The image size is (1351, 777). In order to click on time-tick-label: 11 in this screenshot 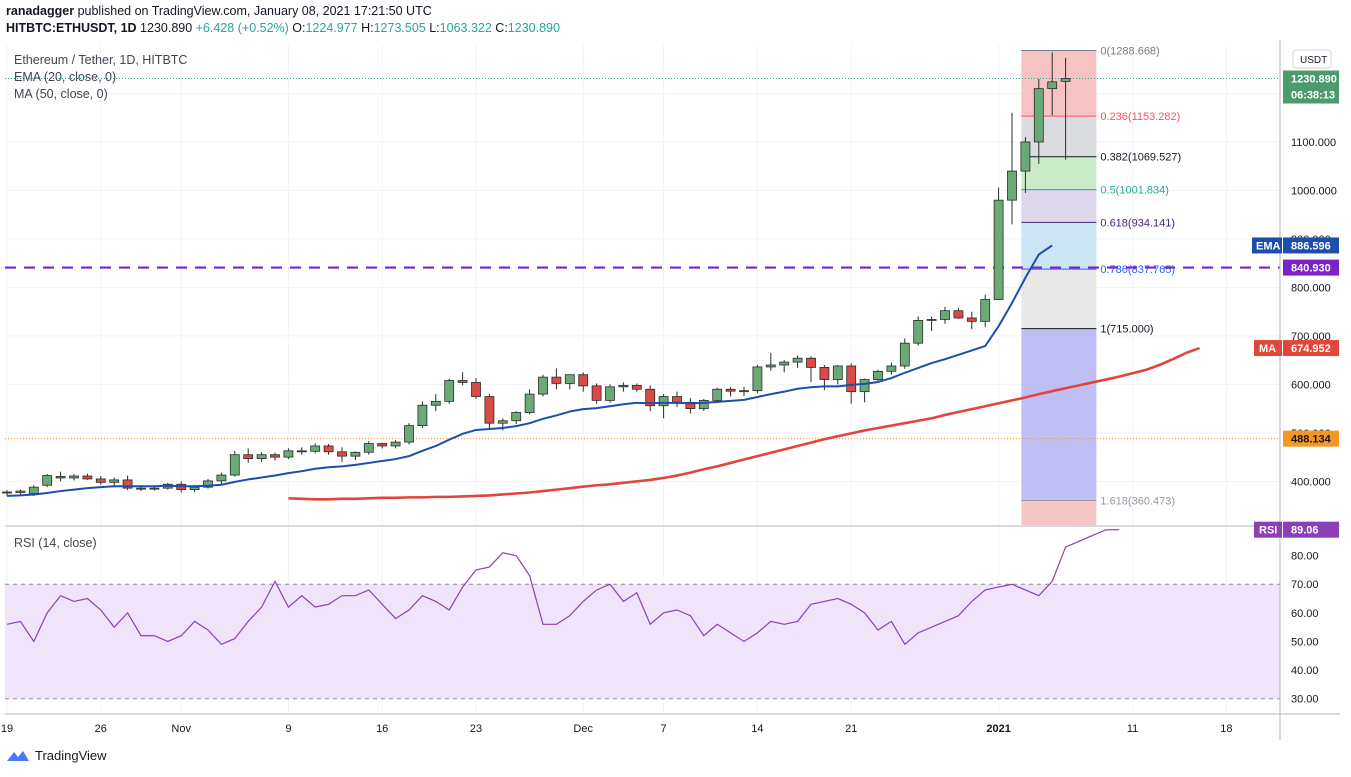, I will do `click(1132, 729)`.